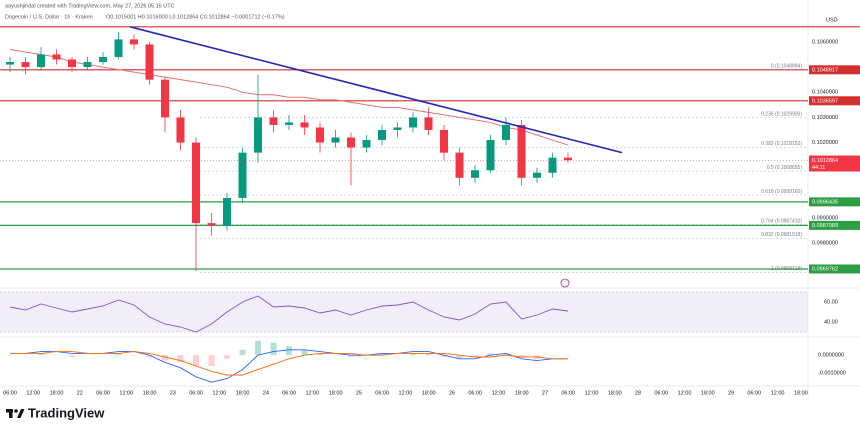 Image resolution: width=860 pixels, height=429 pixels. I want to click on level-label: 0.1048917, so click(825, 70).